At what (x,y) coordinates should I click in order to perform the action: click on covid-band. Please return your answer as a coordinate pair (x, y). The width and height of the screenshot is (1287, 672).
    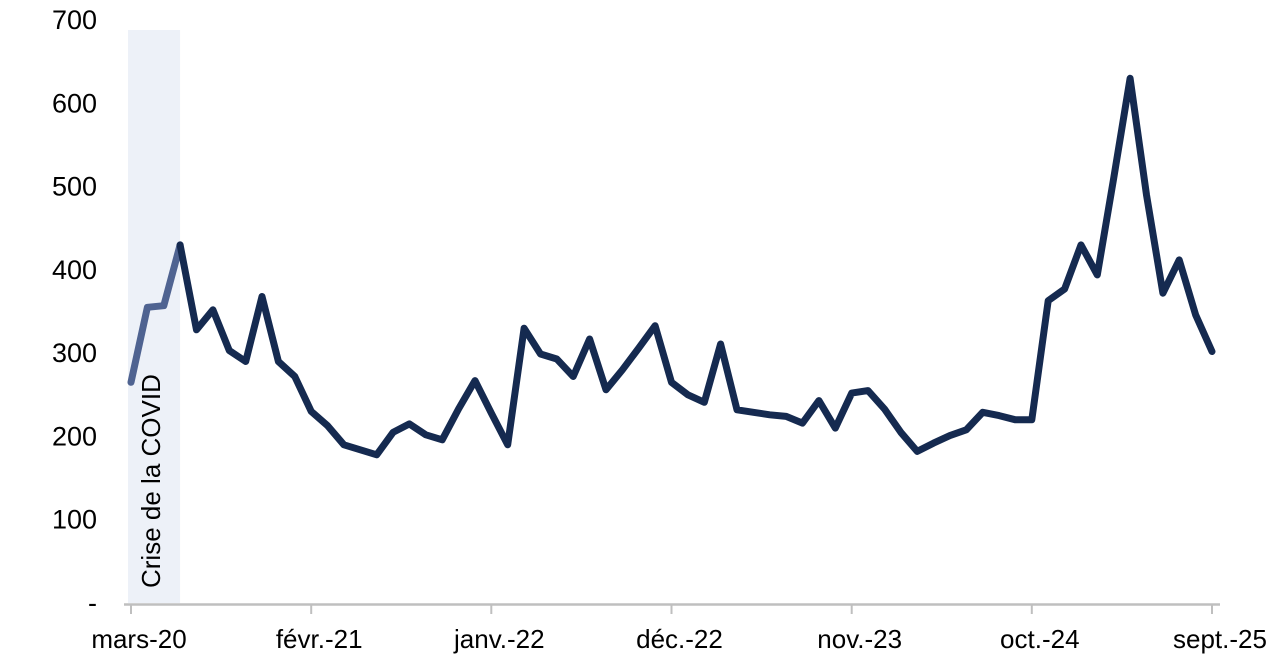
    Looking at the image, I should click on (154, 316).